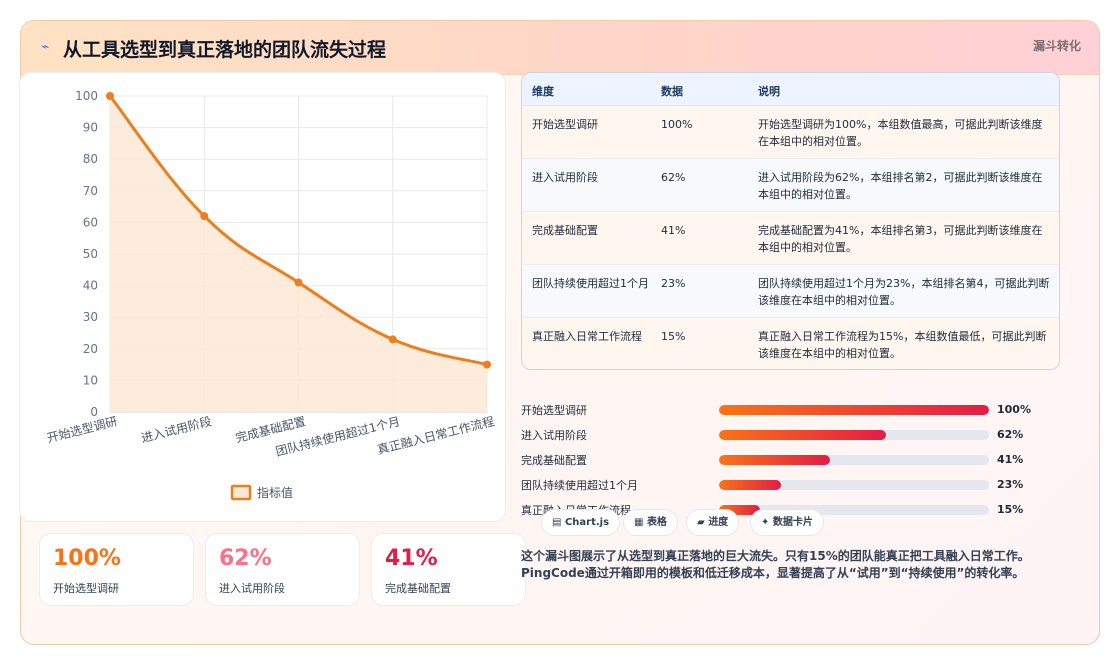  What do you see at coordinates (557, 522) in the screenshot?
I see `chart-icon: ▤` at bounding box center [557, 522].